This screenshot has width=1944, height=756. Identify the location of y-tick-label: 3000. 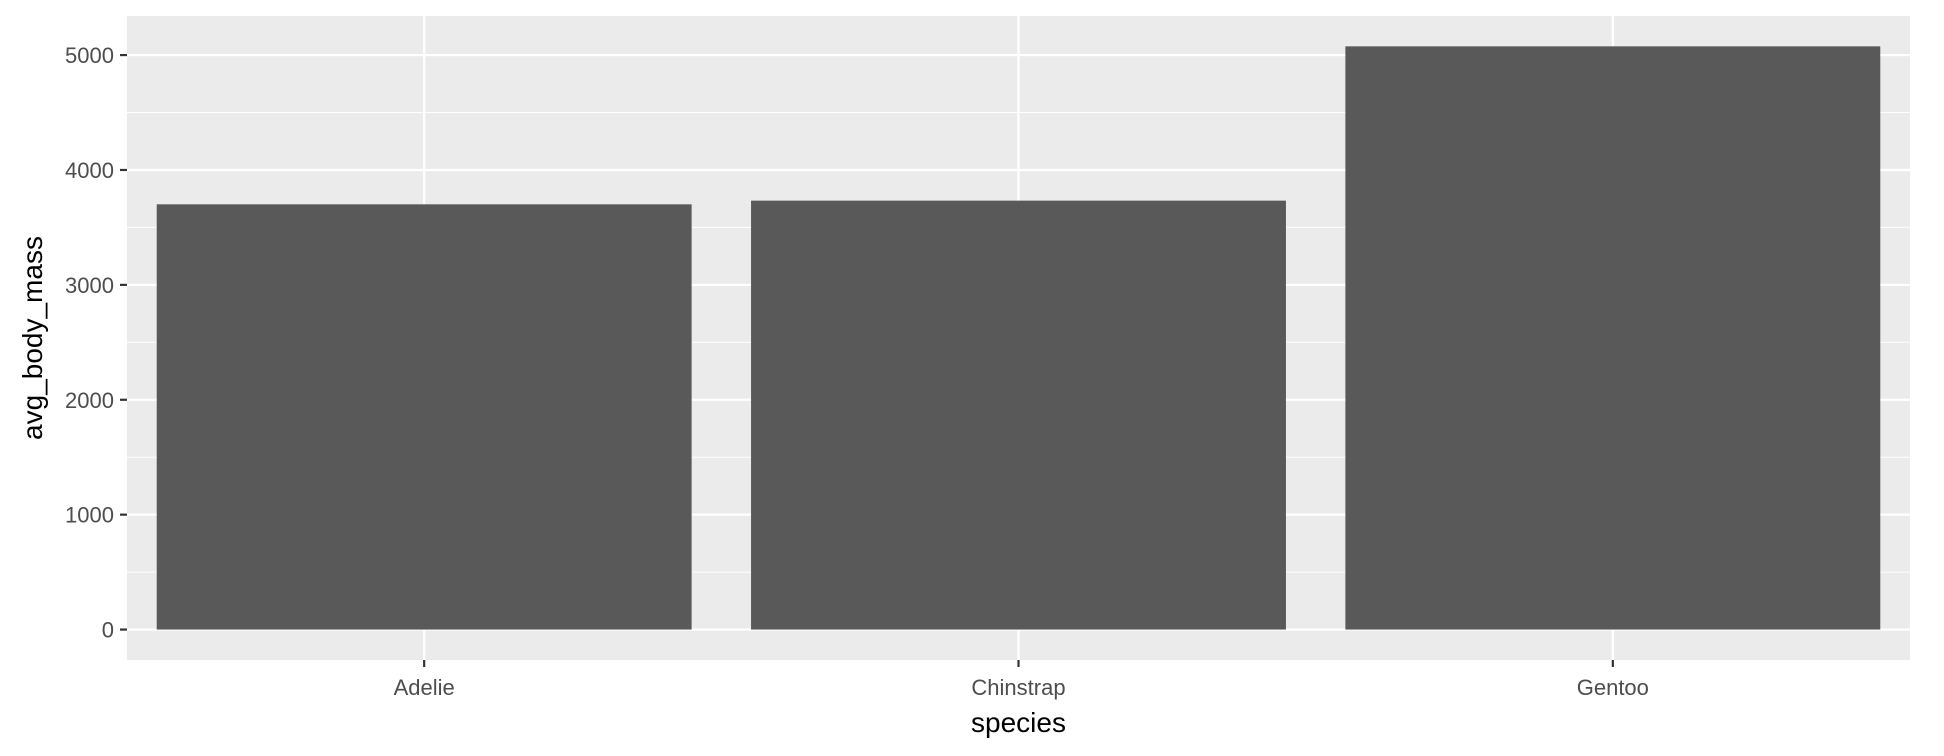
(89, 285).